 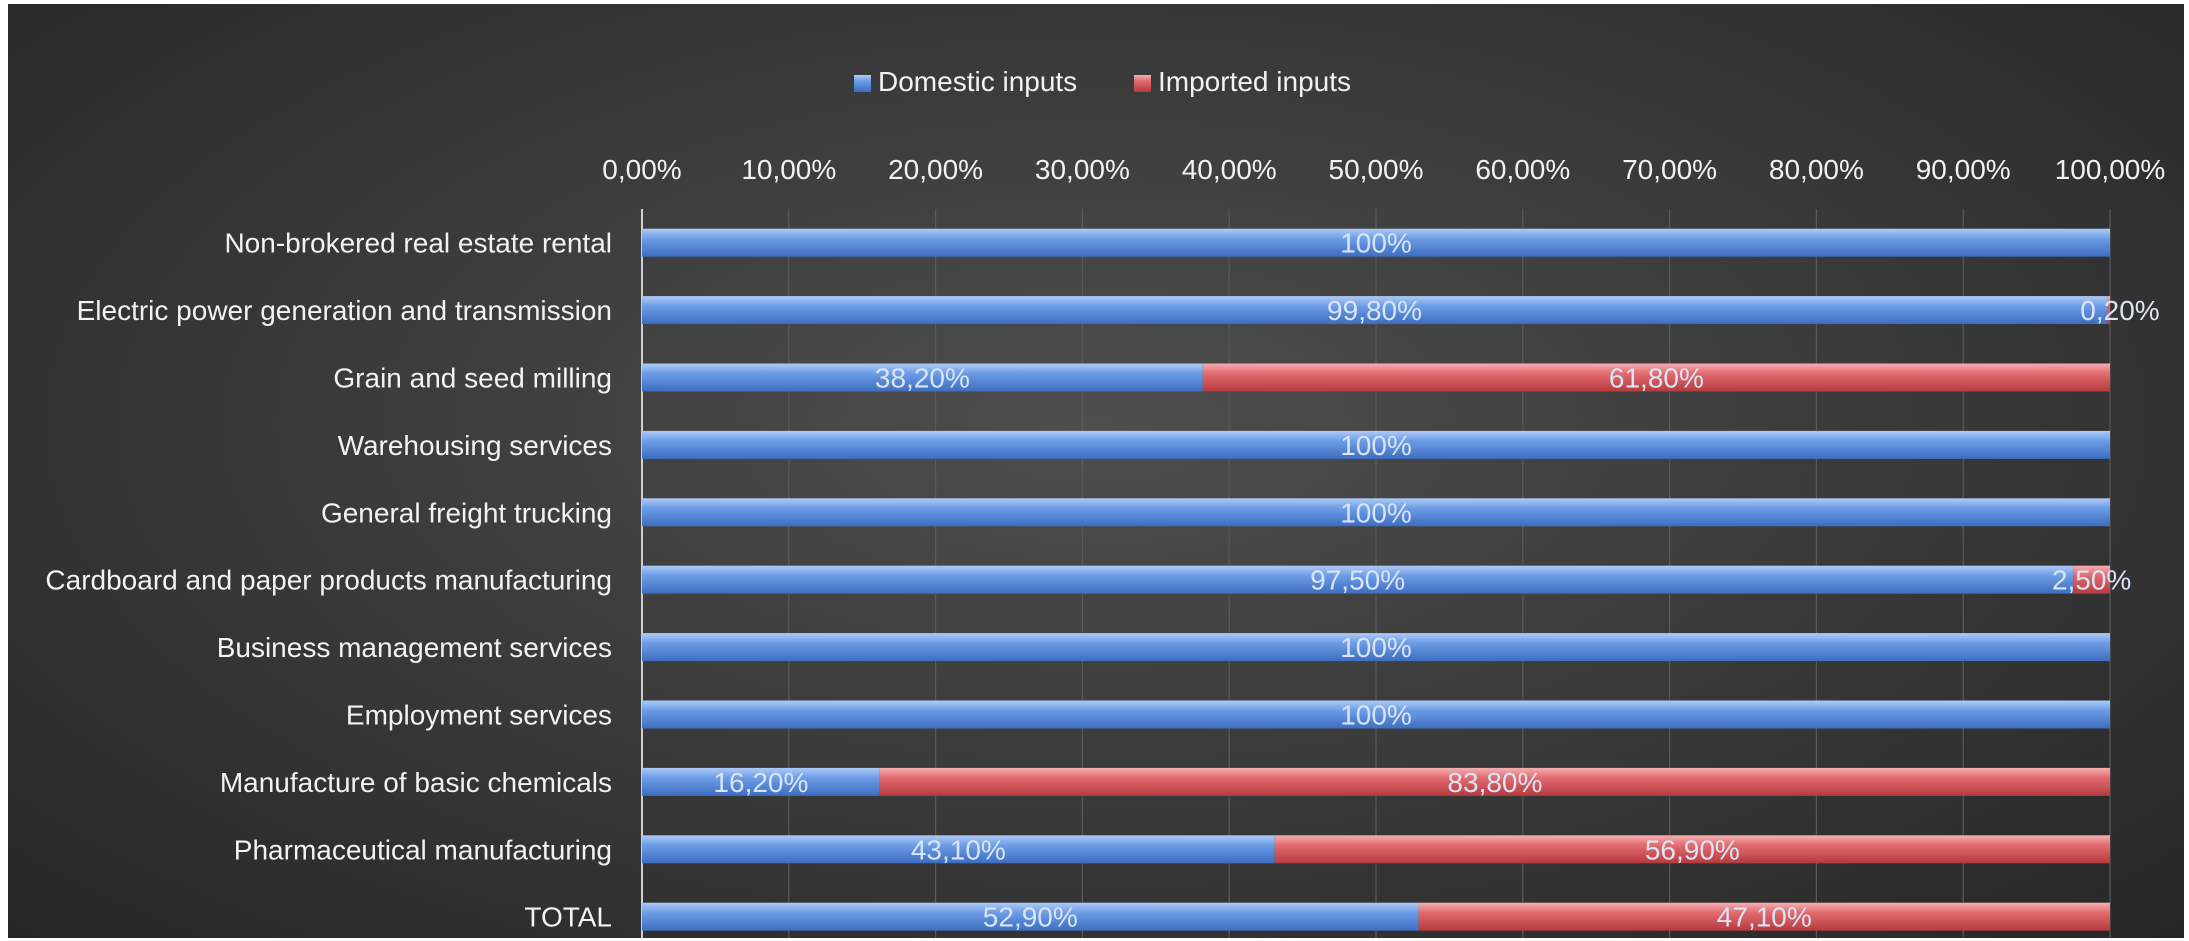 What do you see at coordinates (2119, 310) in the screenshot?
I see `data-label: 0,20%` at bounding box center [2119, 310].